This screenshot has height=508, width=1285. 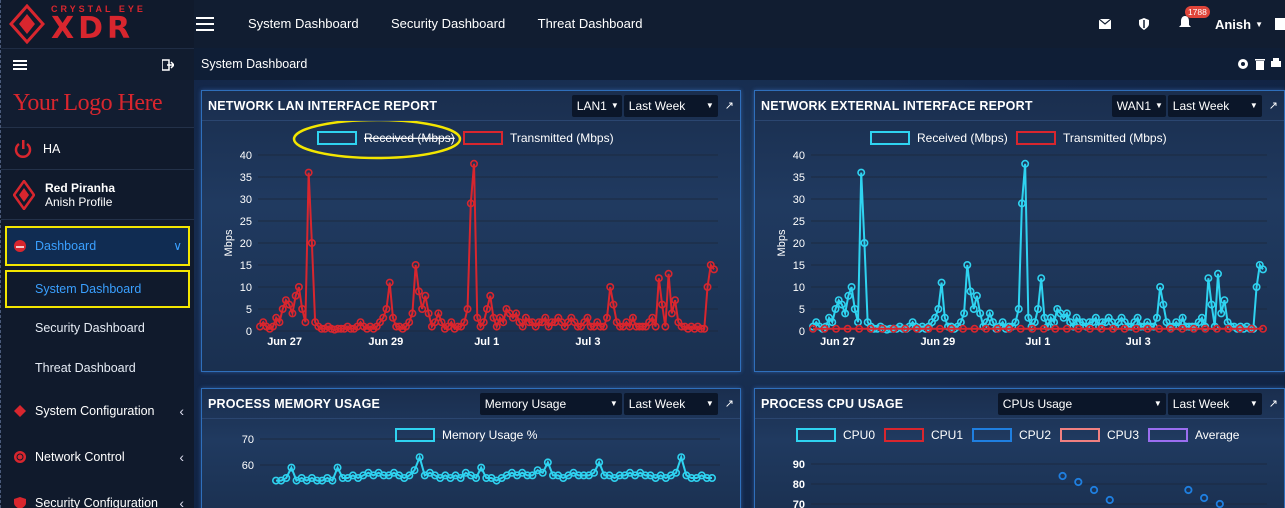 What do you see at coordinates (1276, 64) in the screenshot?
I see `print-icon` at bounding box center [1276, 64].